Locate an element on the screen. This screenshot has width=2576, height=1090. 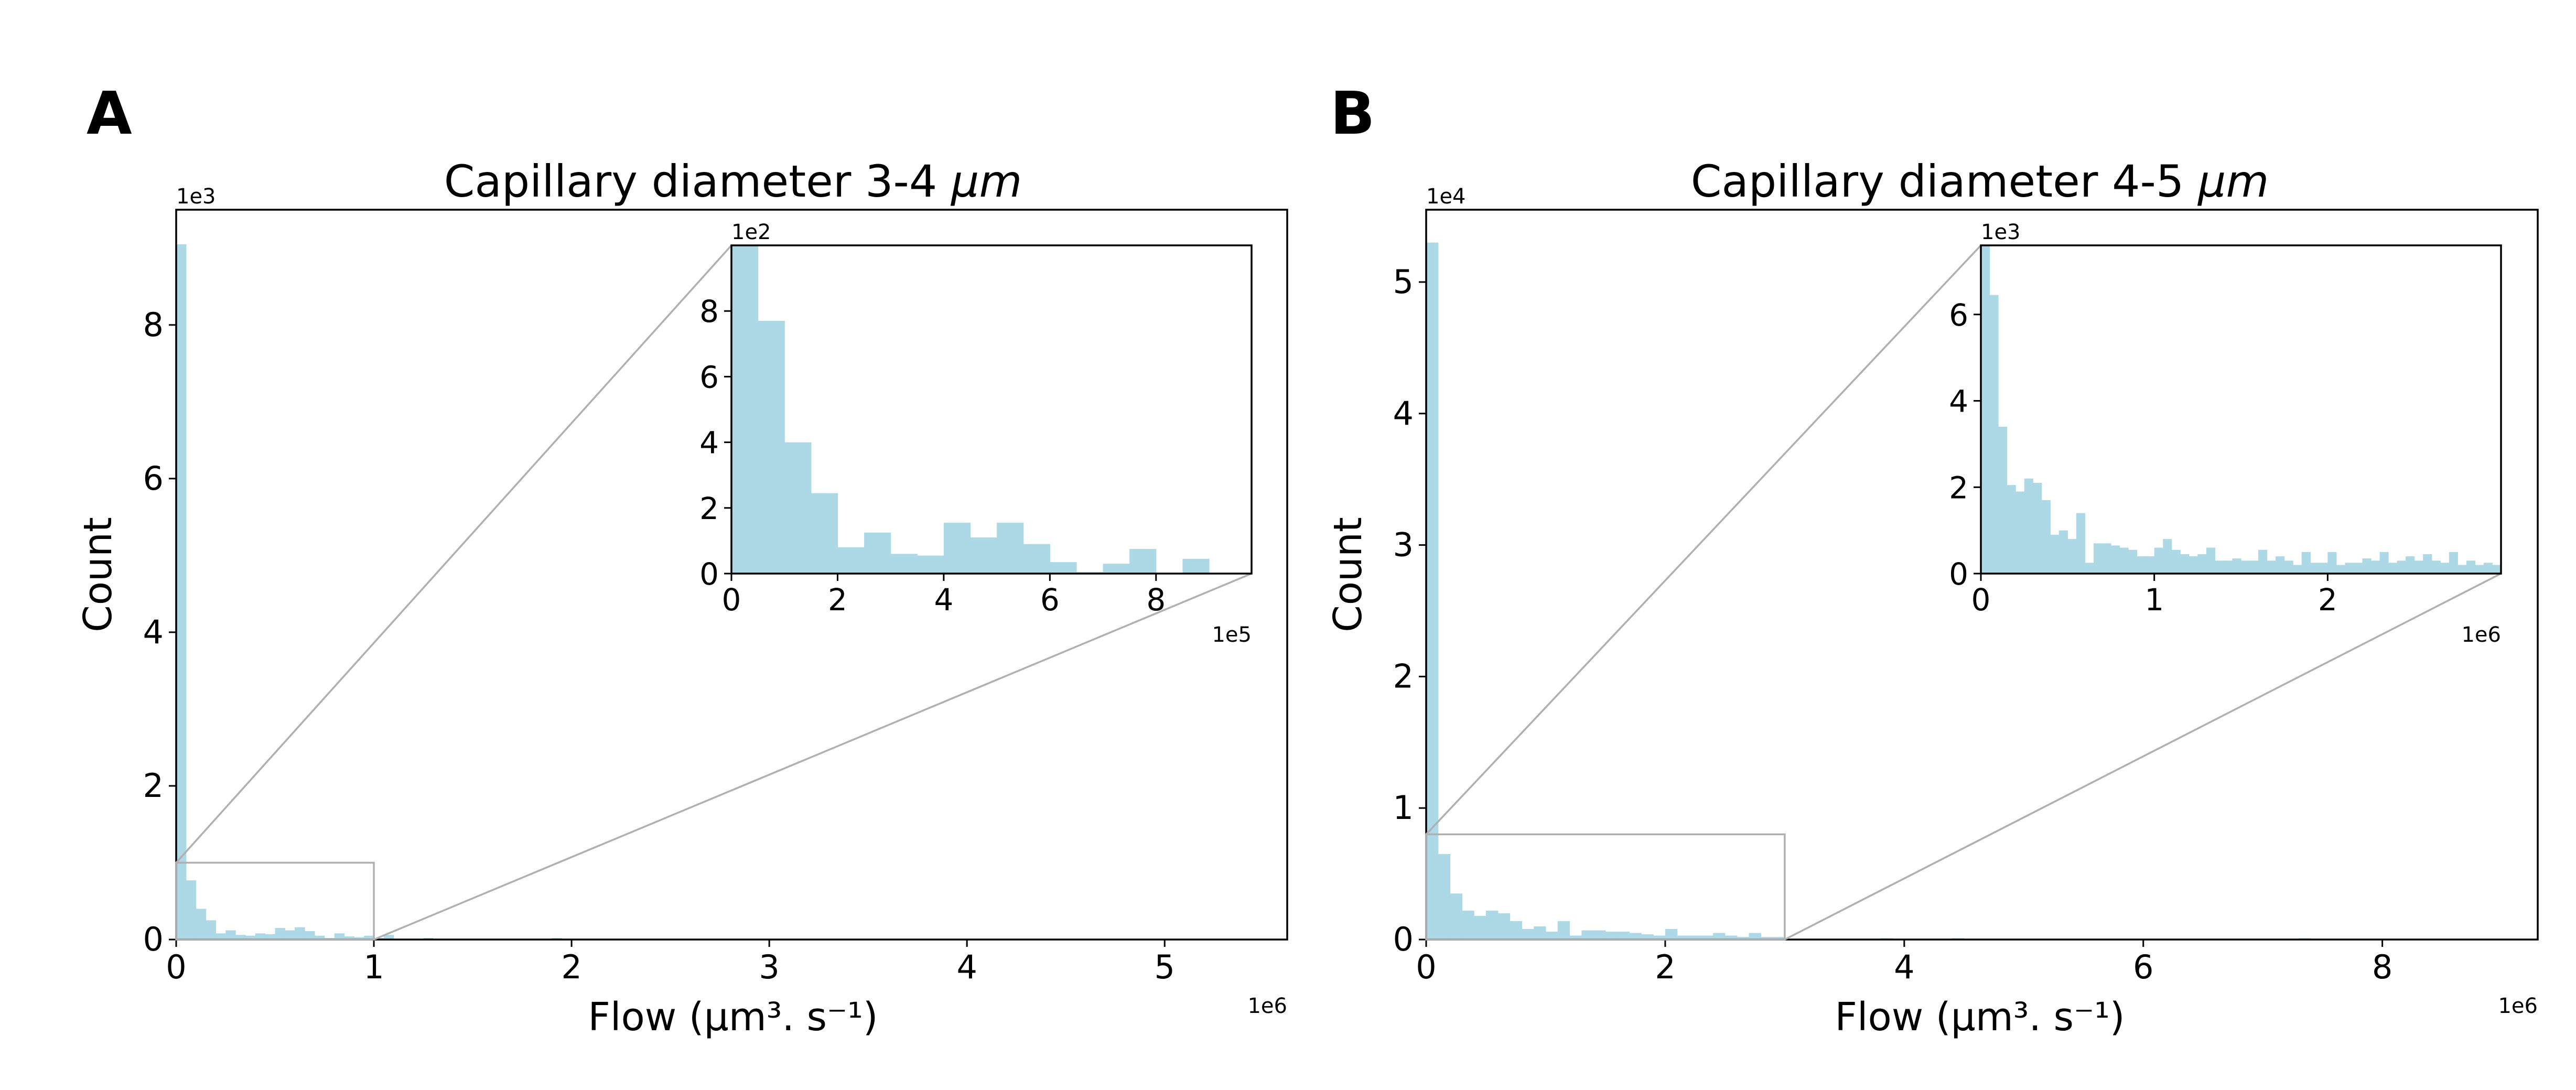
main-y-tick-label: 8 is located at coordinates (153, 325).